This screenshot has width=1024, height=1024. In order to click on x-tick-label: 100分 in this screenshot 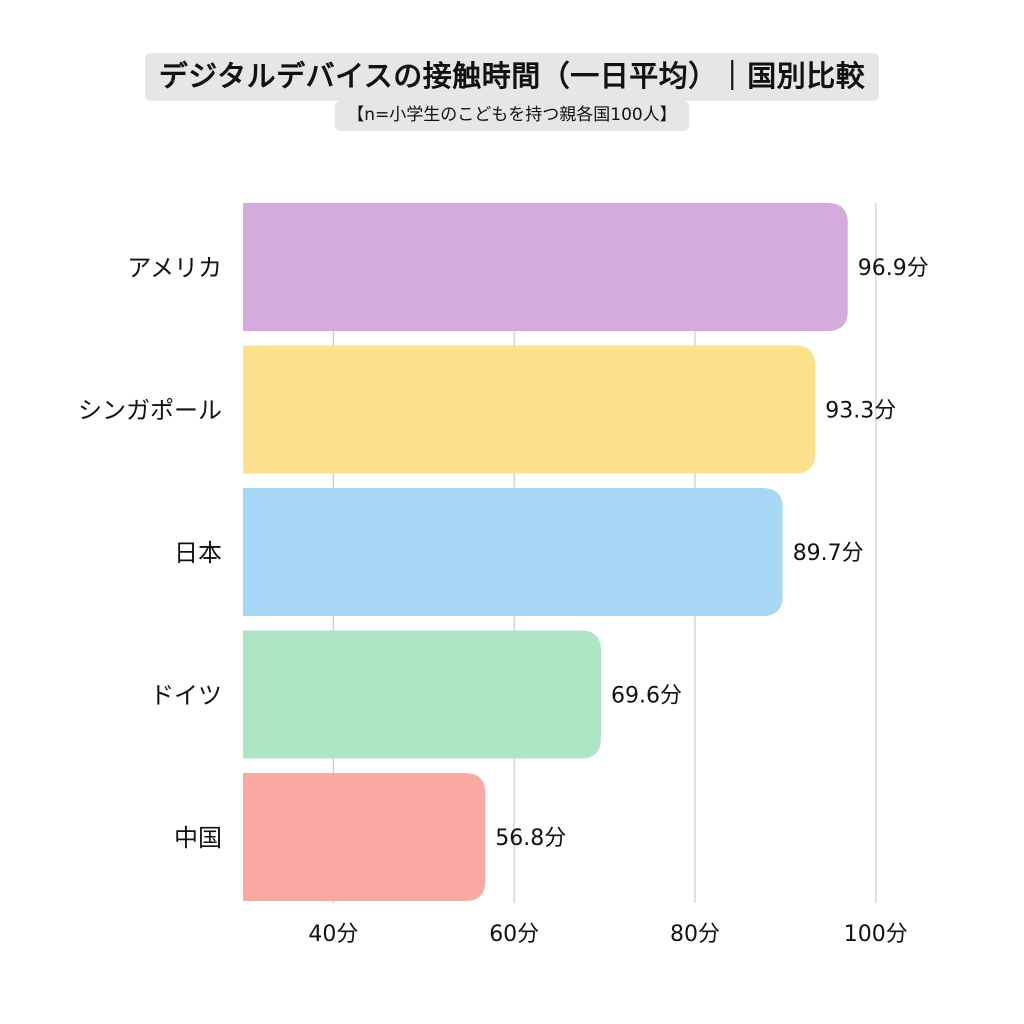, I will do `click(876, 934)`.